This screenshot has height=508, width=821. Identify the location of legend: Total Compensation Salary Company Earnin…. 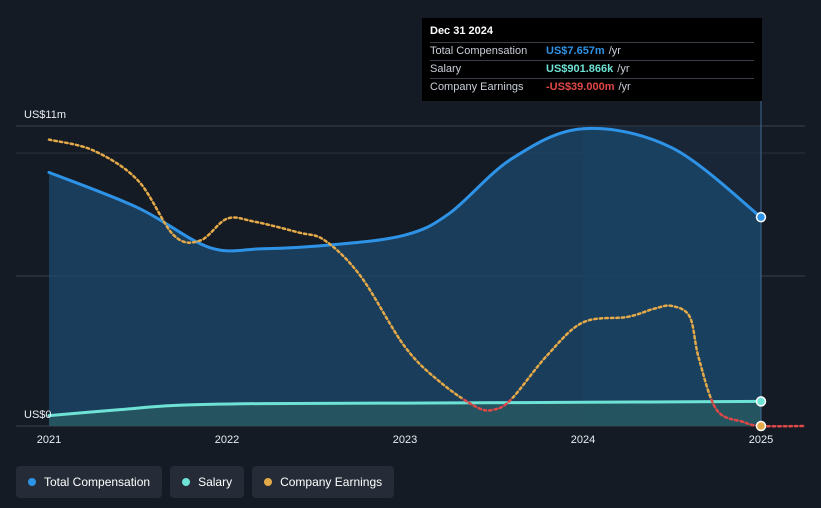
(205, 482).